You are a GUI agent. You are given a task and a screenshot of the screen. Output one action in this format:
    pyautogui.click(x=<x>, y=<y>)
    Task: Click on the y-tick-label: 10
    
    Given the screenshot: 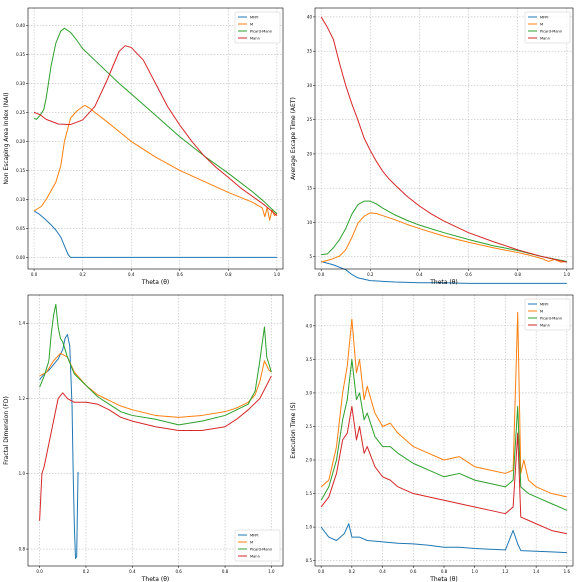 What is the action you would take?
    pyautogui.click(x=310, y=222)
    